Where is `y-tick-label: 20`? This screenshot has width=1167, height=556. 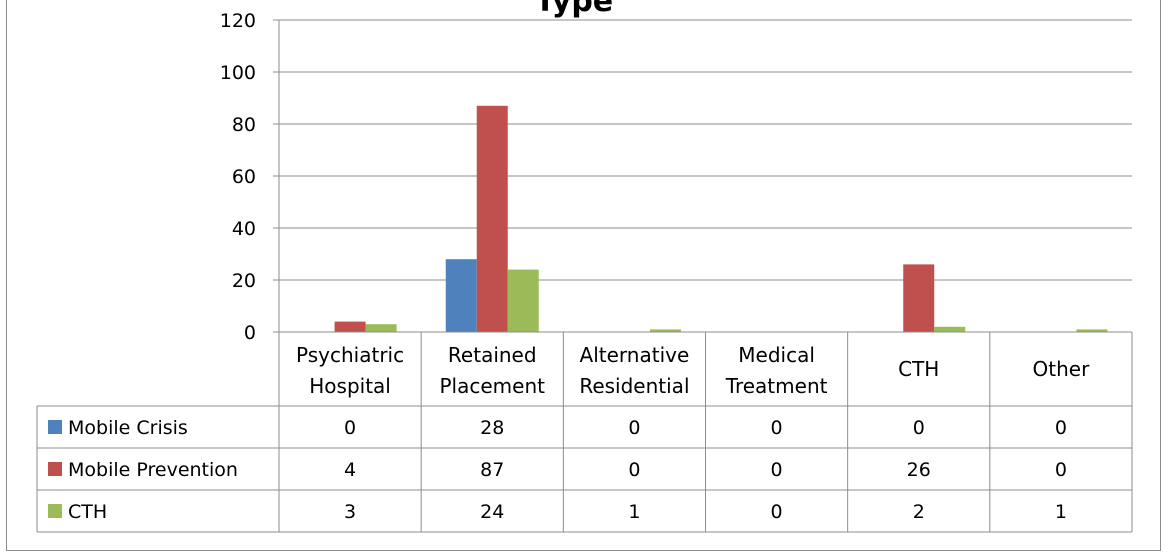 y-tick-label: 20 is located at coordinates (244, 281).